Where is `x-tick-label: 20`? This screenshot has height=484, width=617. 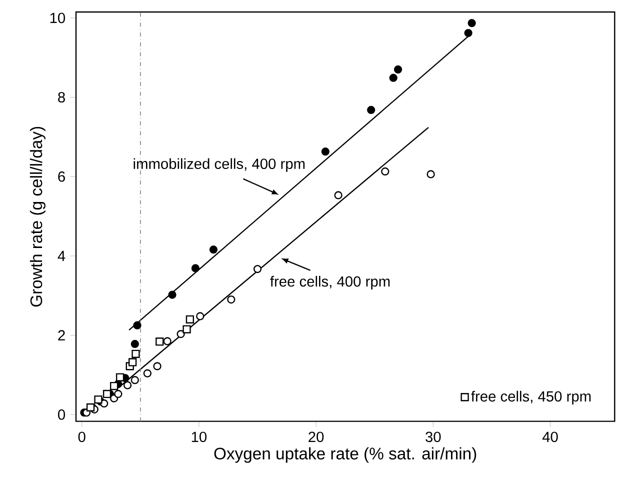 x-tick-label: 20 is located at coordinates (316, 437).